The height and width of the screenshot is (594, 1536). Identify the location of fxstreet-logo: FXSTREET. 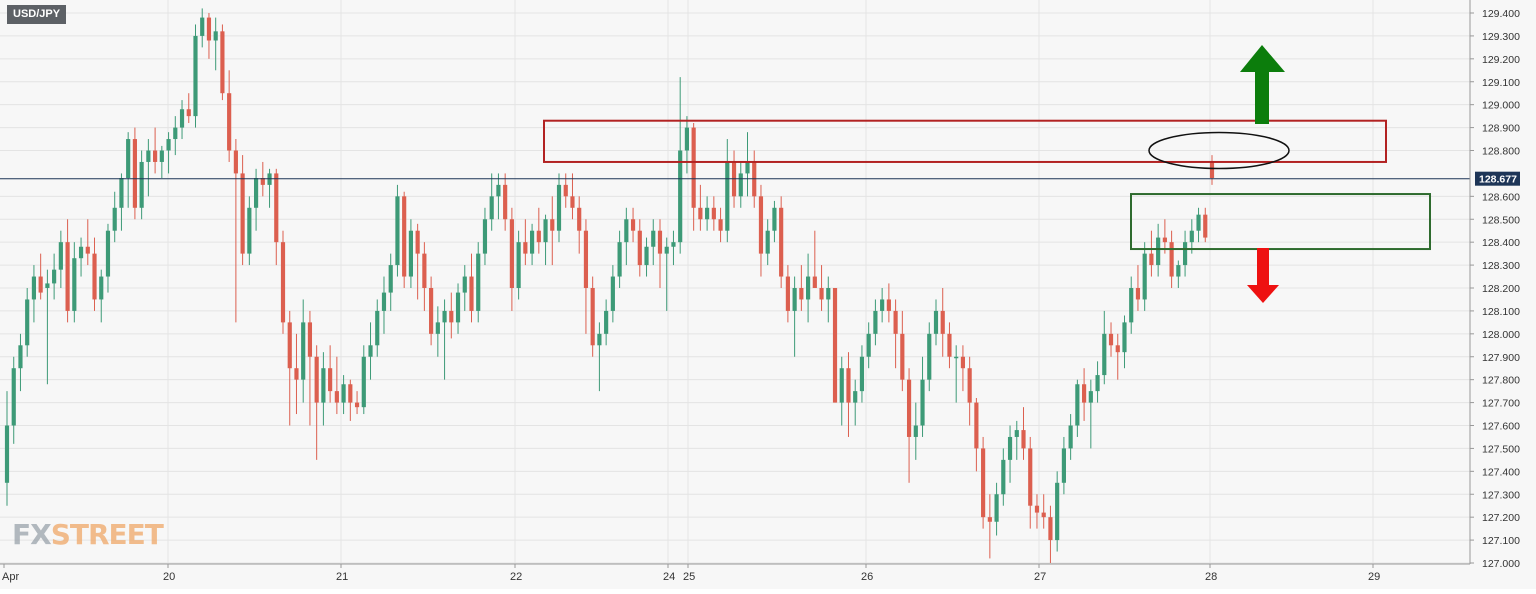
(88, 534).